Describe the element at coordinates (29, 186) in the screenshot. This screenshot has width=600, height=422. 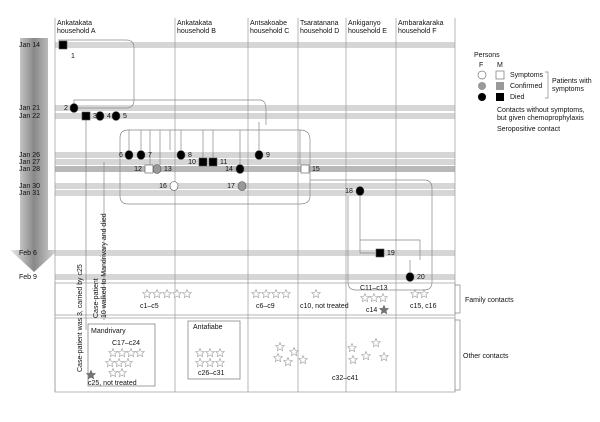
I see `date-label: Jan 30` at that location.